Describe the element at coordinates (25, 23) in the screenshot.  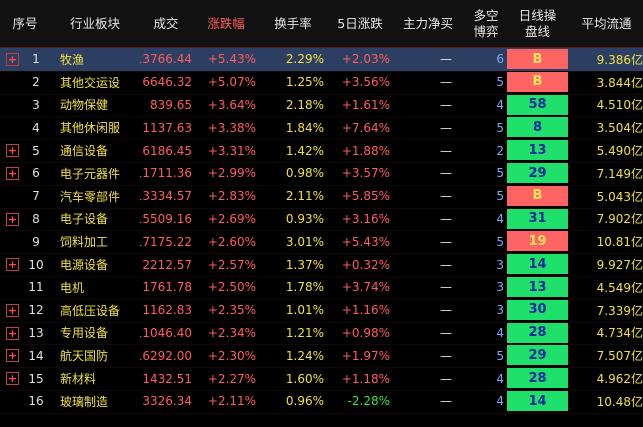
I see `header-index: 序号` at that location.